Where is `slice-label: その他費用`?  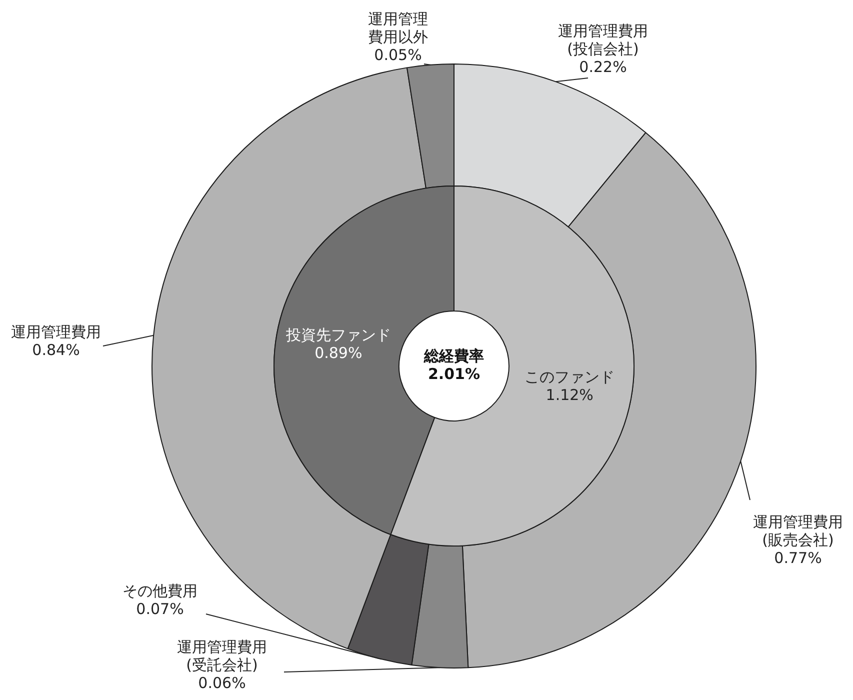 slice-label: その他費用 is located at coordinates (160, 591).